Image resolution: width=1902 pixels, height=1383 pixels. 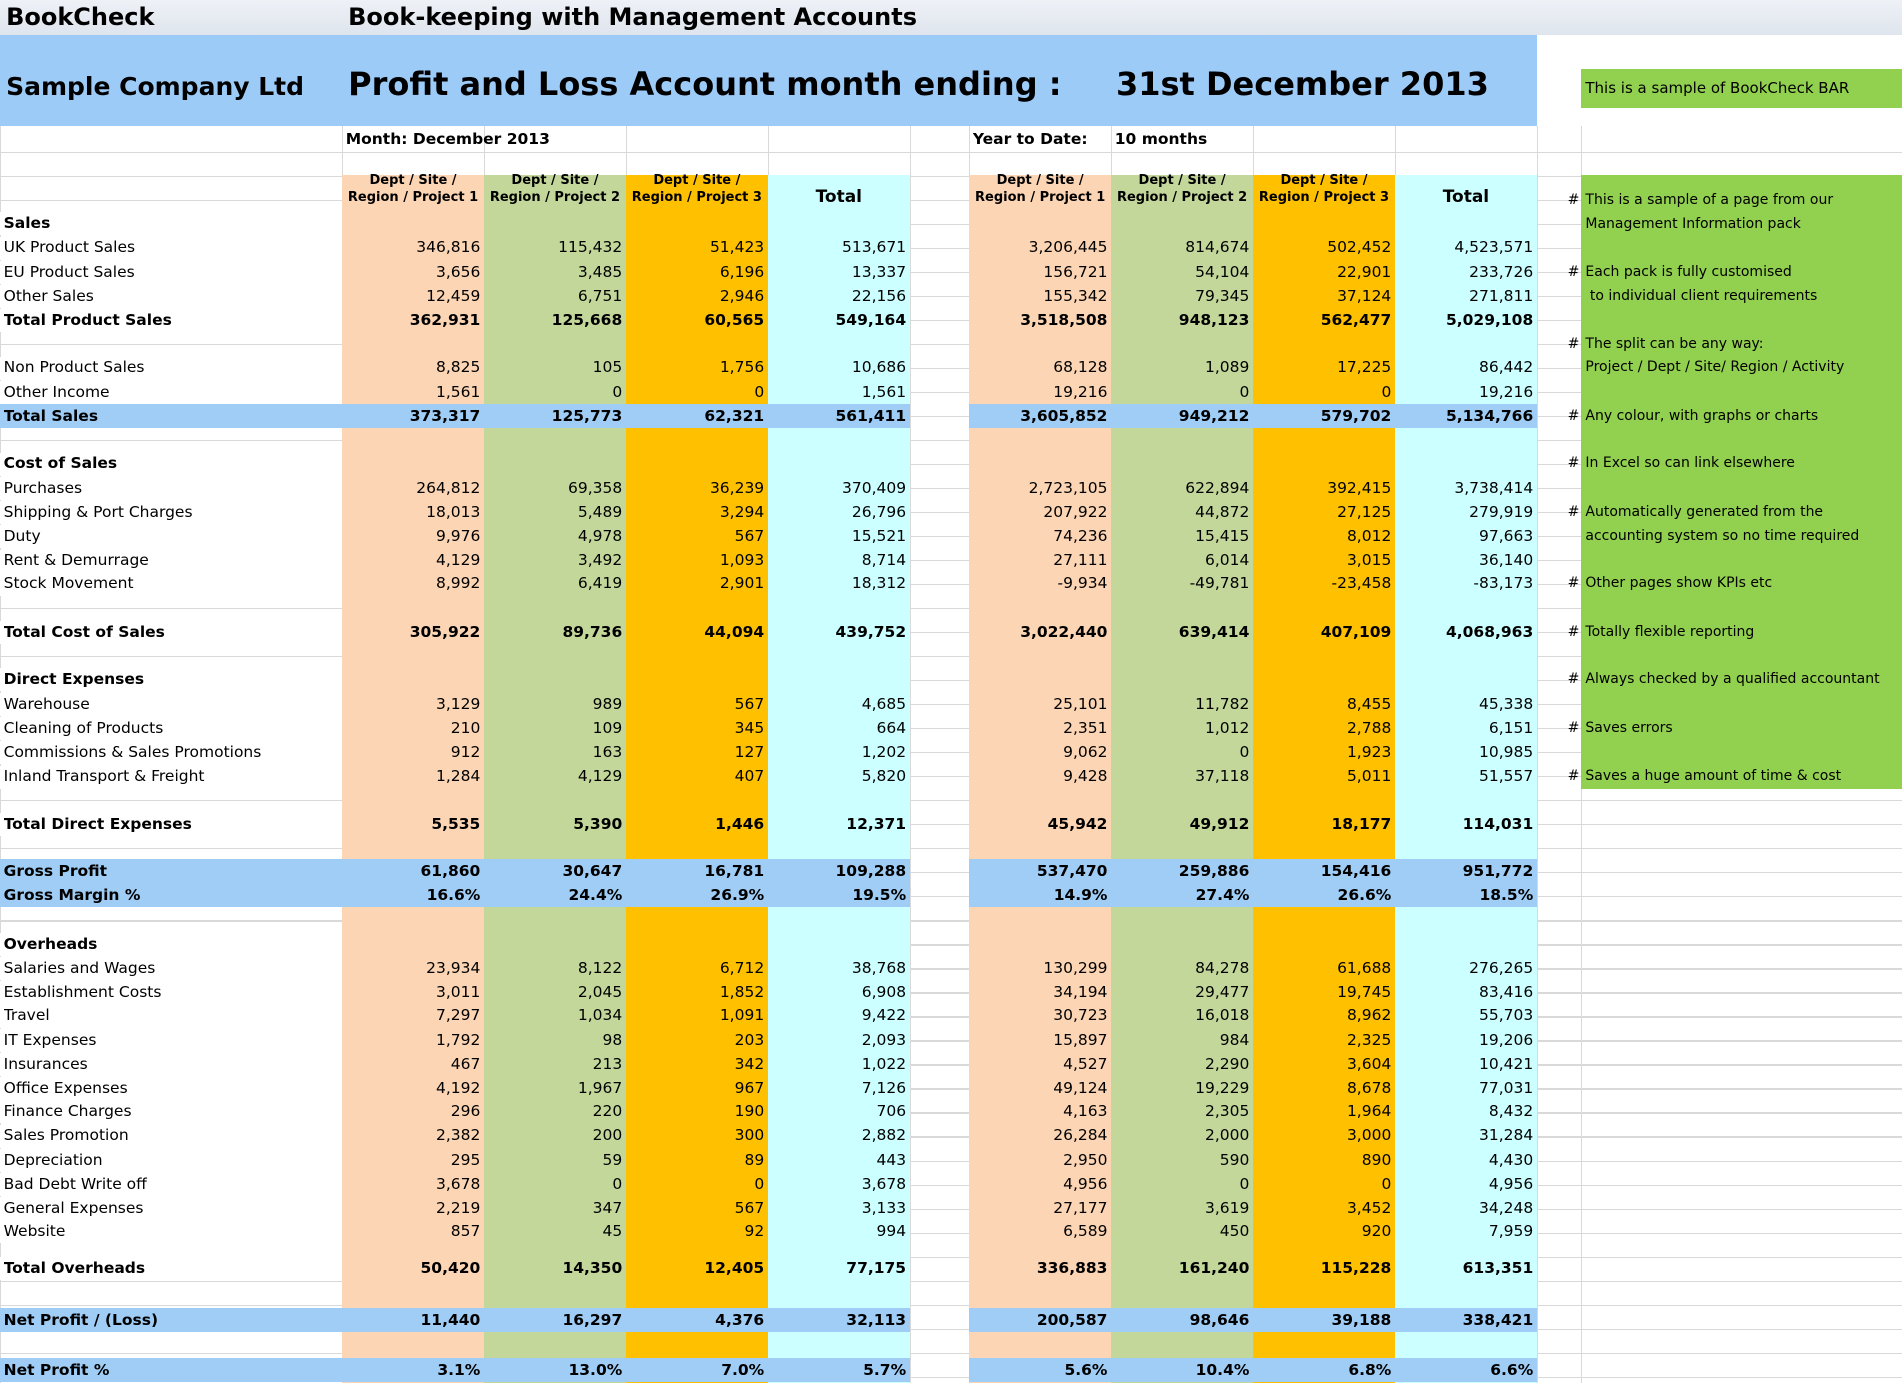 What do you see at coordinates (83, 727) in the screenshot?
I see `row-label: Cleaning of Products` at bounding box center [83, 727].